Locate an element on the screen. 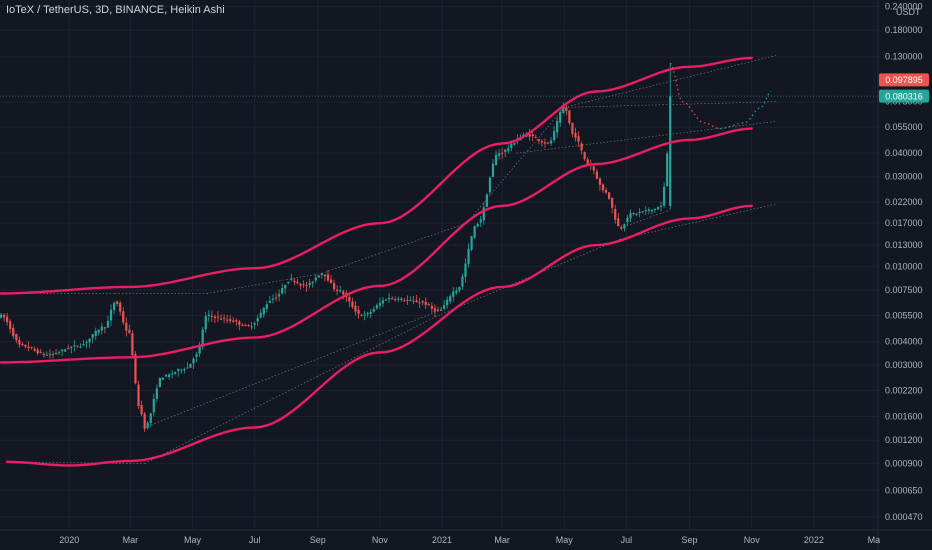 The image size is (932, 550). y-tick-label: 0.013000 is located at coordinates (904, 245).